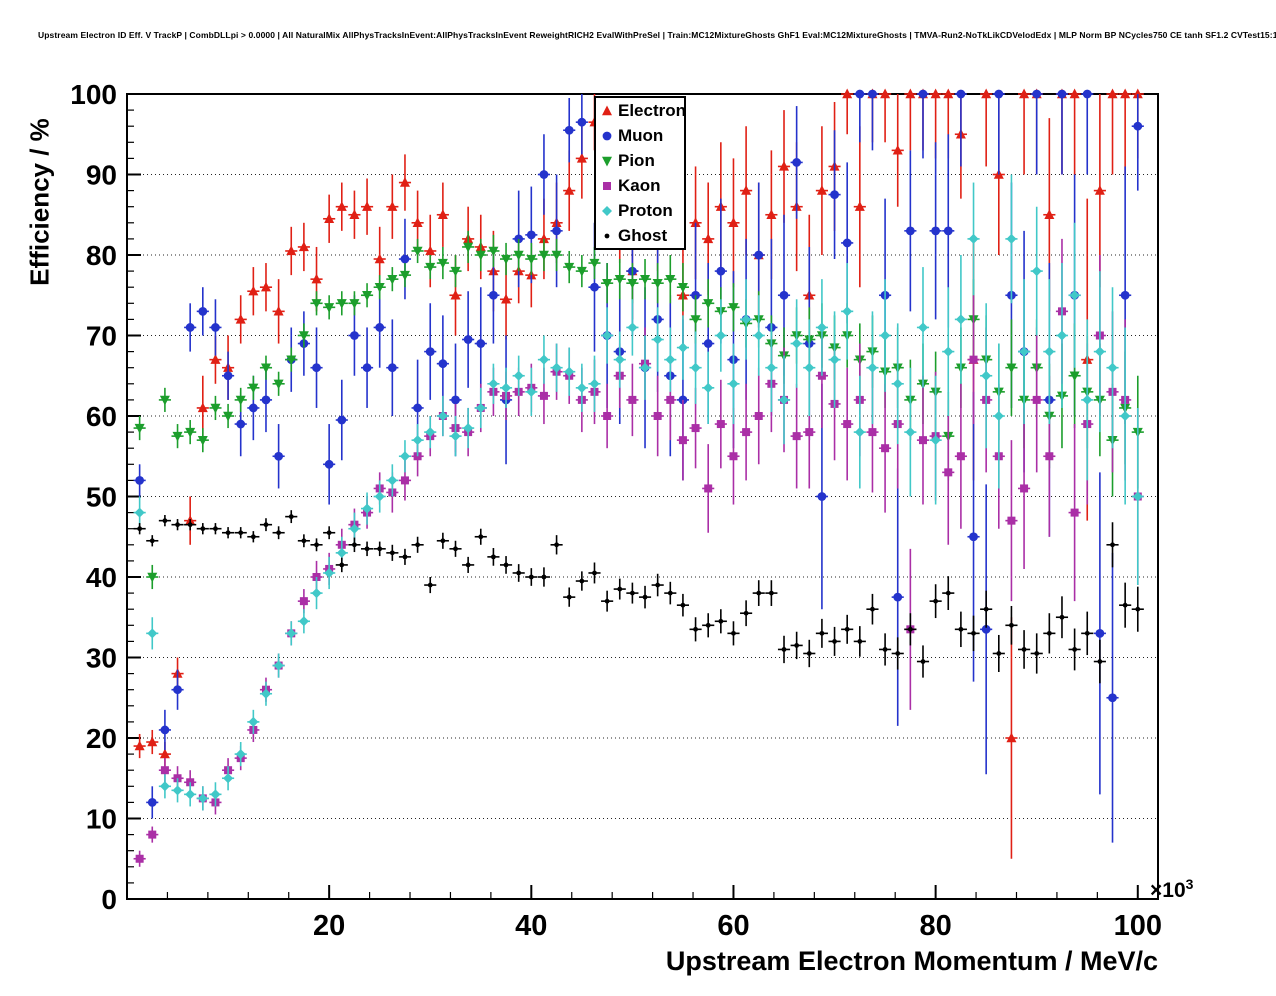 The width and height of the screenshot is (1276, 996). I want to click on x-axis-multiplier: ×10³, so click(1171, 889).